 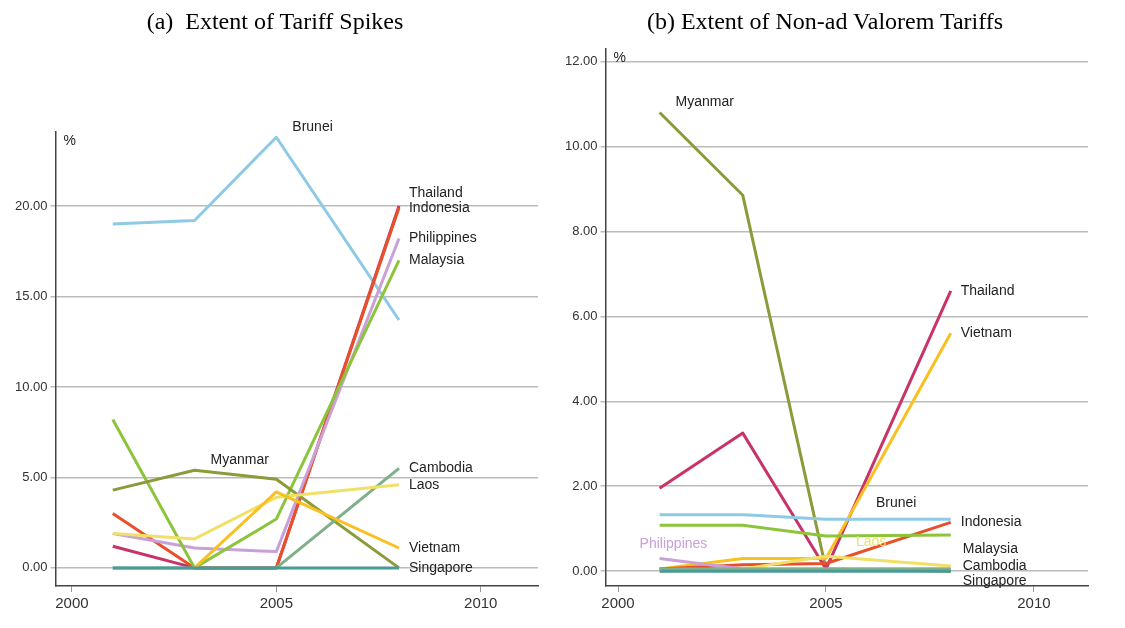 What do you see at coordinates (31, 296) in the screenshot?
I see `y-tick-label: 15.00` at bounding box center [31, 296].